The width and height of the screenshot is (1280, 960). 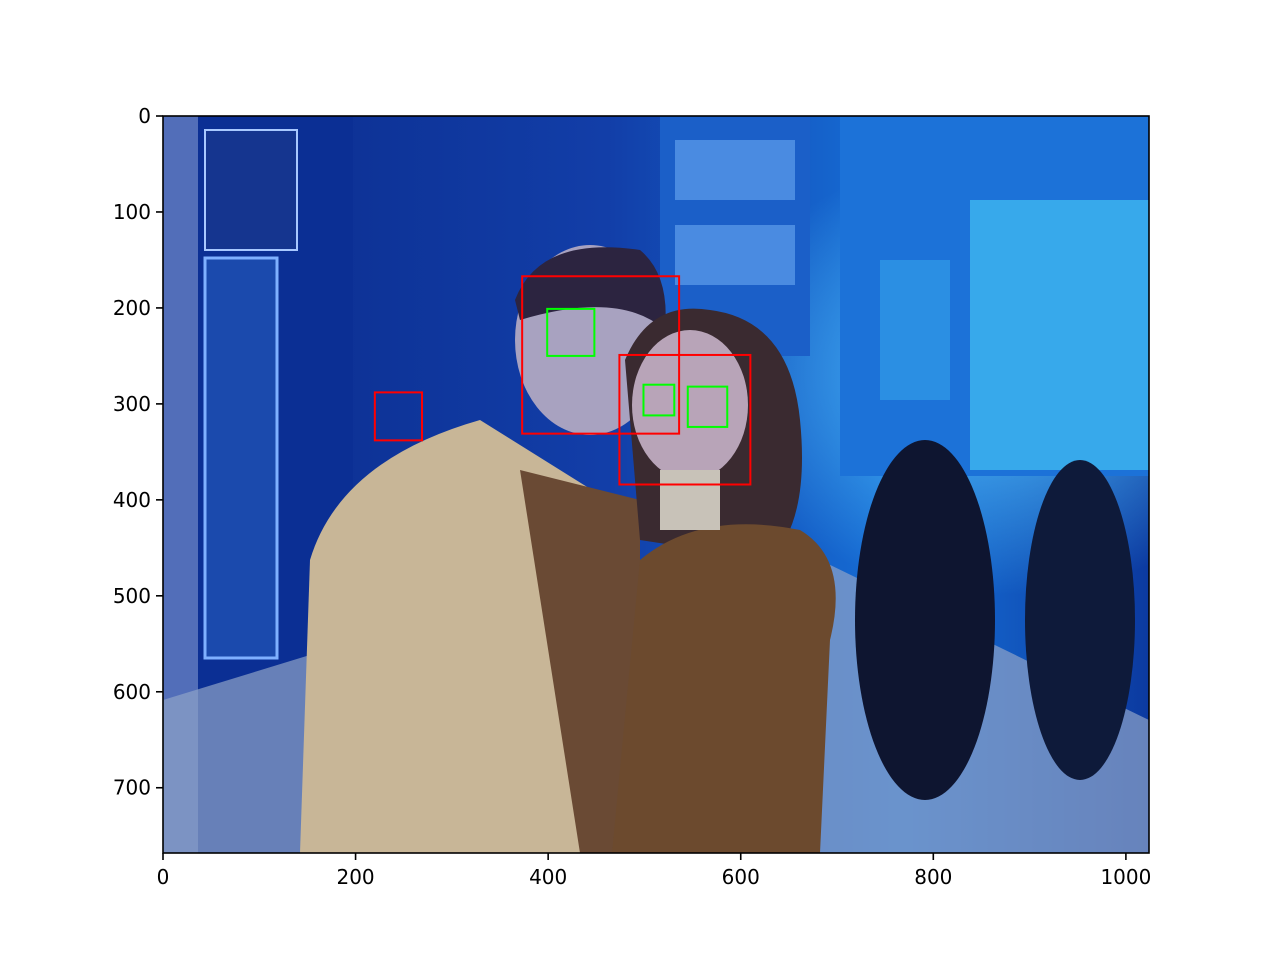 I want to click on x-tick-label: 800, so click(x=933, y=877).